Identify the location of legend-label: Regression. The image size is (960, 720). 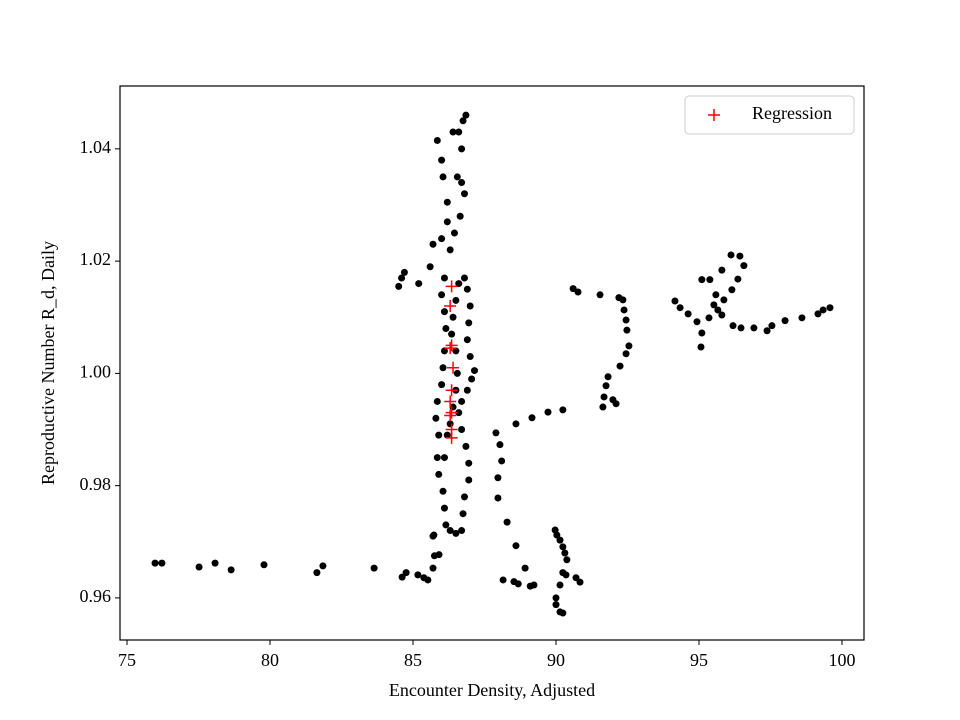
(792, 113).